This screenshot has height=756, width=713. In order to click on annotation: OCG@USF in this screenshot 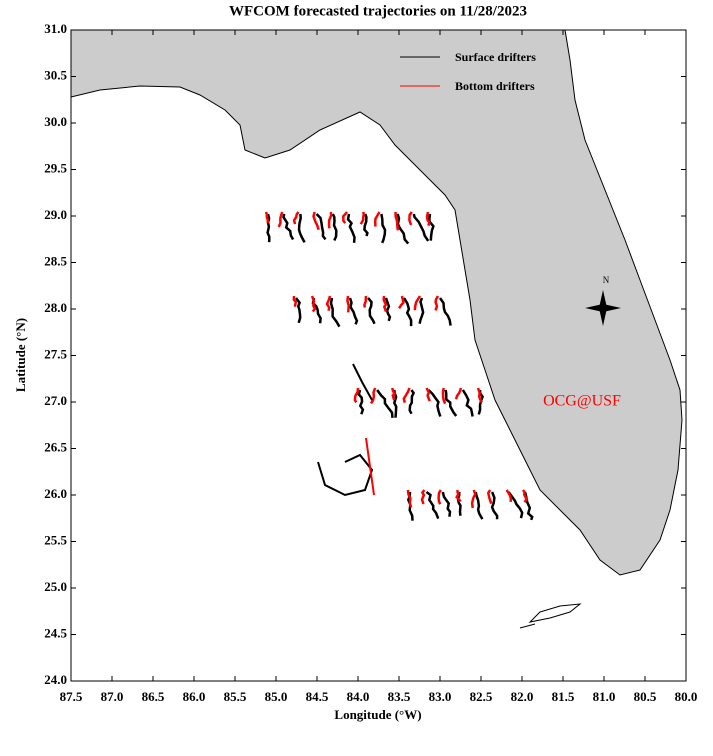, I will do `click(582, 401)`.